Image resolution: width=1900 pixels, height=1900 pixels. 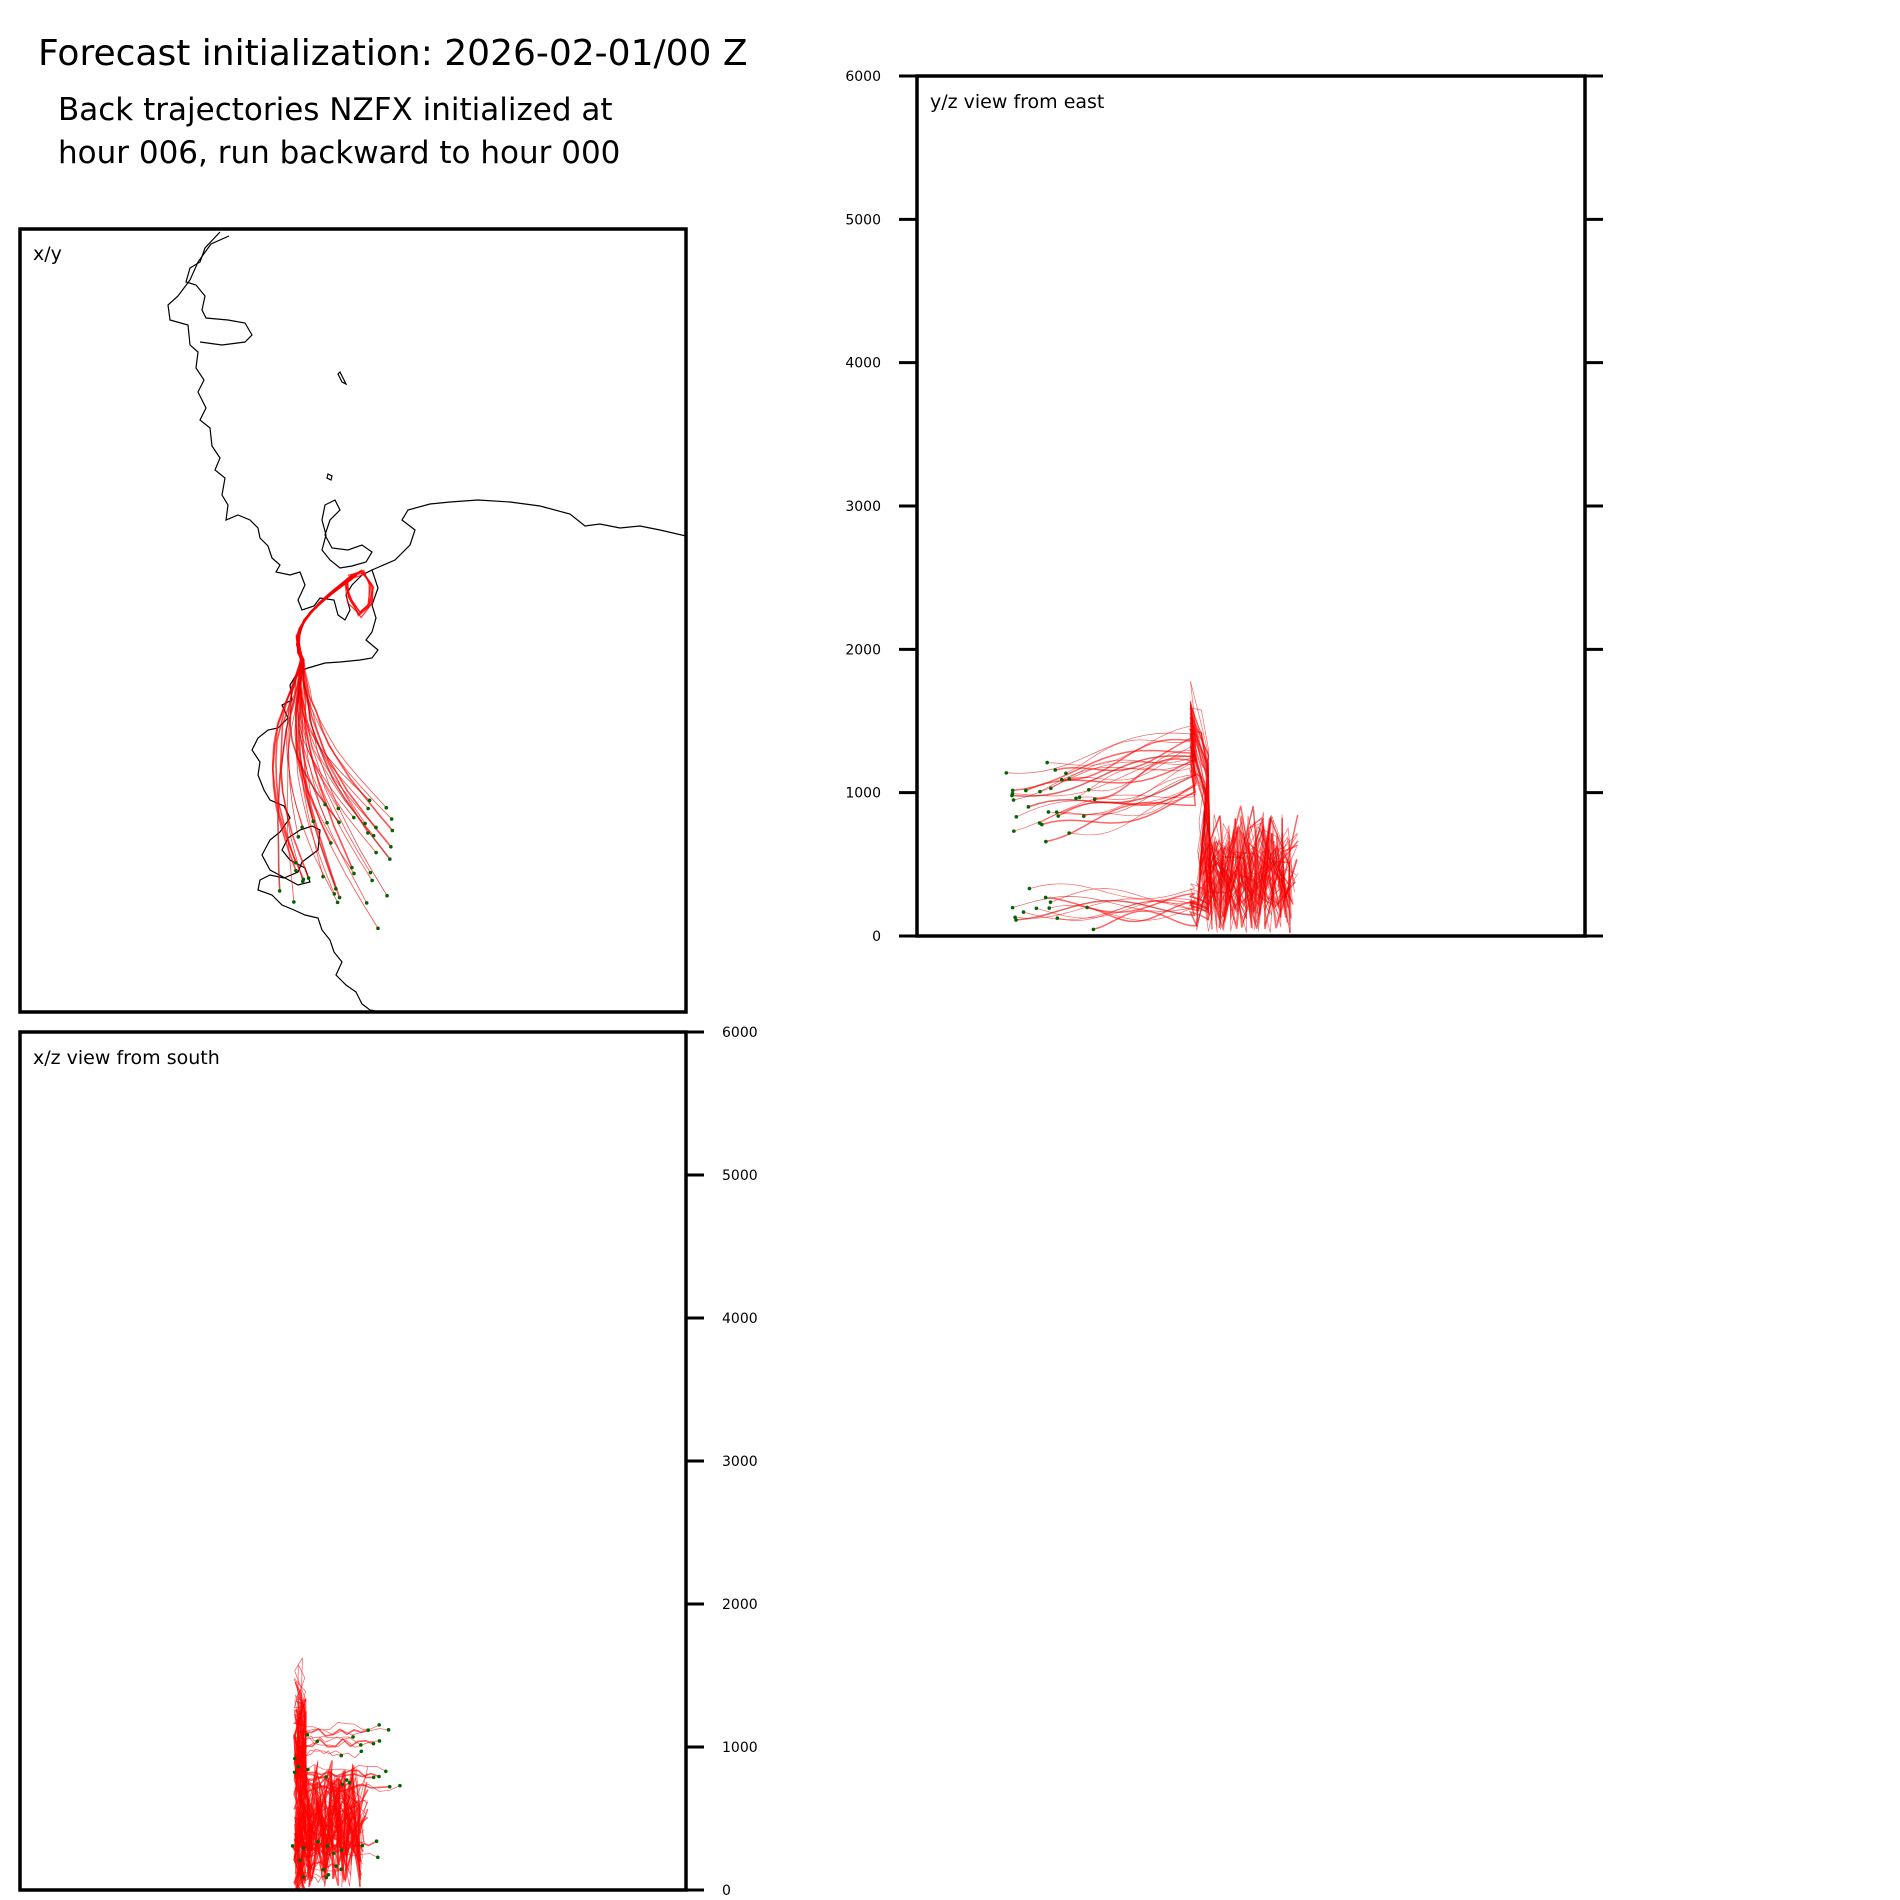 I want to click on figure-title: Forecast initialization: 2026-02-01/00 Z, so click(x=393, y=53).